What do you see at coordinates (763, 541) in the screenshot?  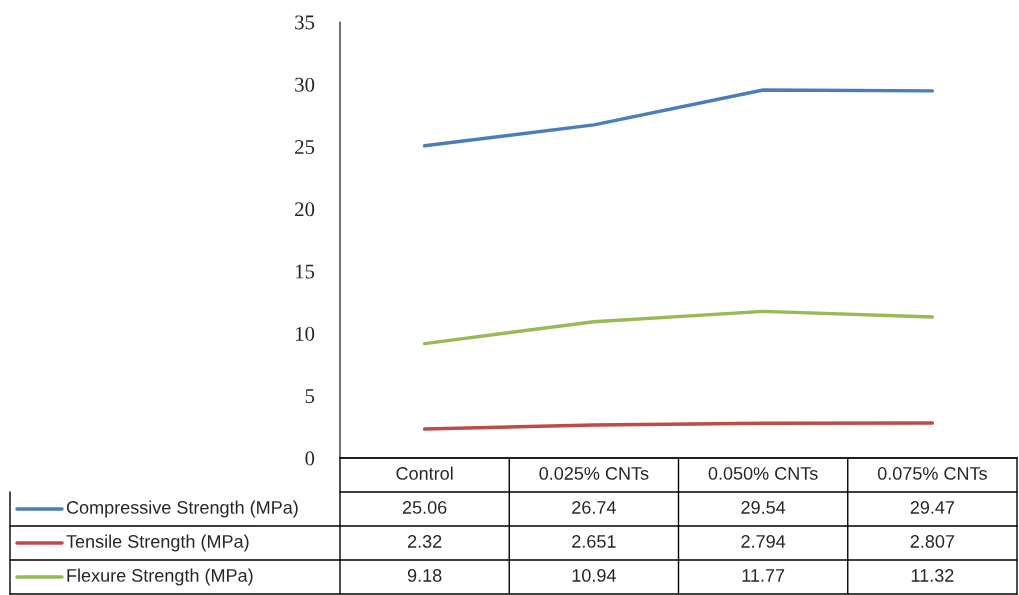 I see `data-label: 2.794` at bounding box center [763, 541].